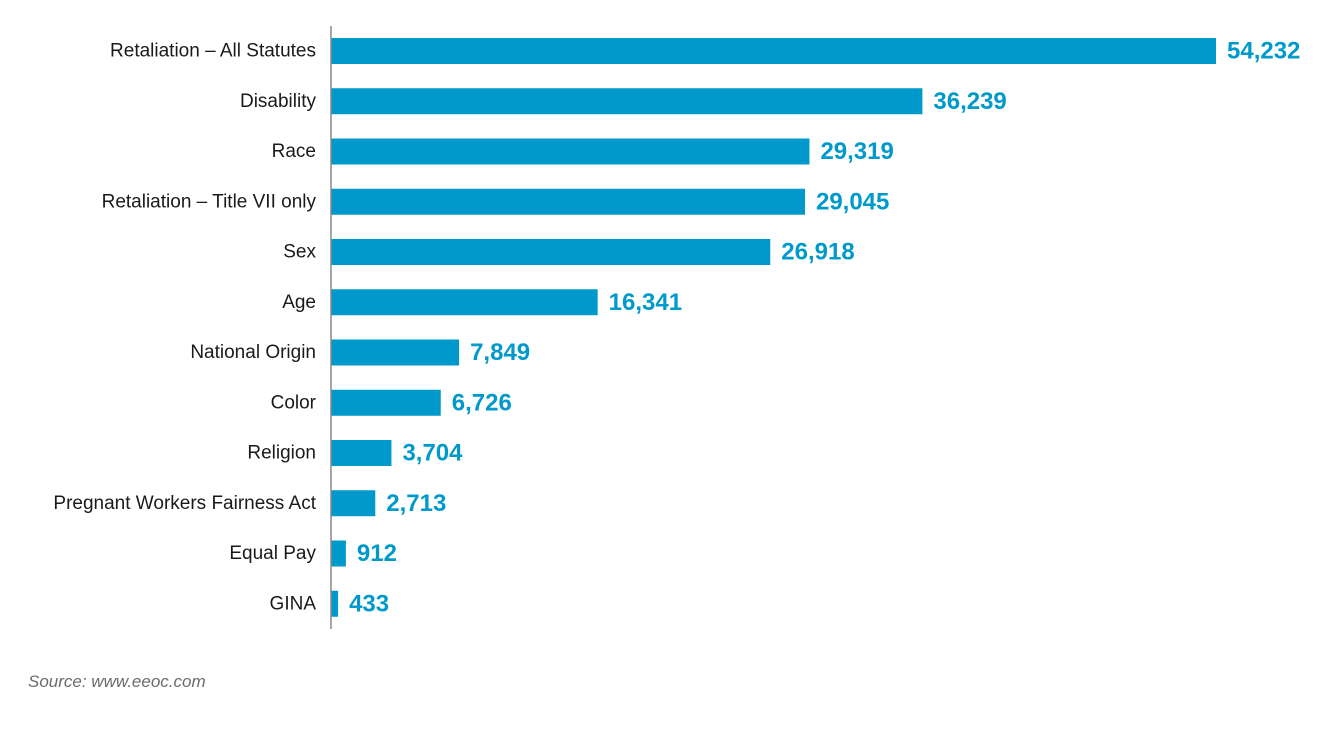 The height and width of the screenshot is (747, 1334). What do you see at coordinates (209, 201) in the screenshot?
I see `category-label: Retaliation – Title VII only` at bounding box center [209, 201].